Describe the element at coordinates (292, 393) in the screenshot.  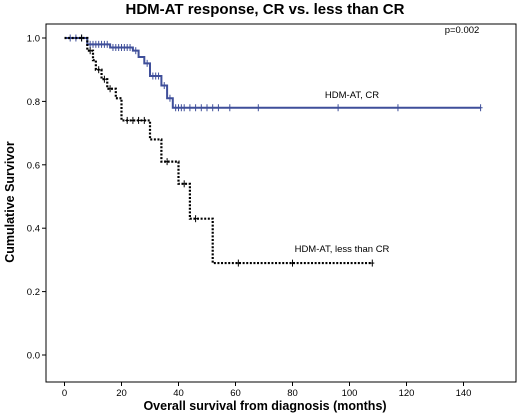
I see `x-tick-label: 80` at that location.